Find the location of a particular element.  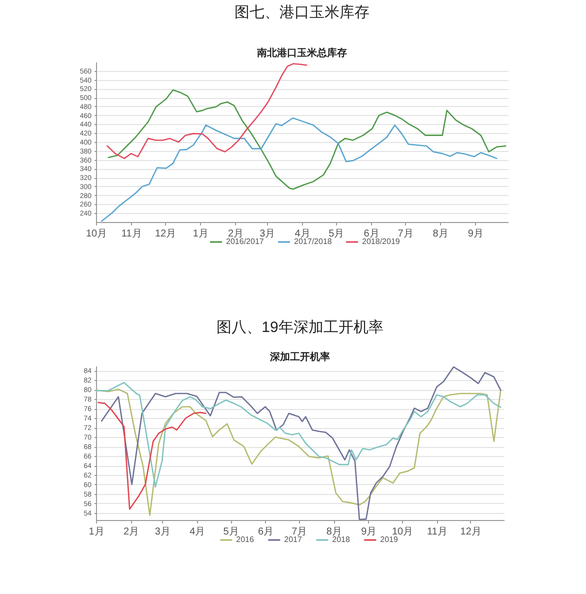

legend-label: 2016/2017 is located at coordinates (245, 241).